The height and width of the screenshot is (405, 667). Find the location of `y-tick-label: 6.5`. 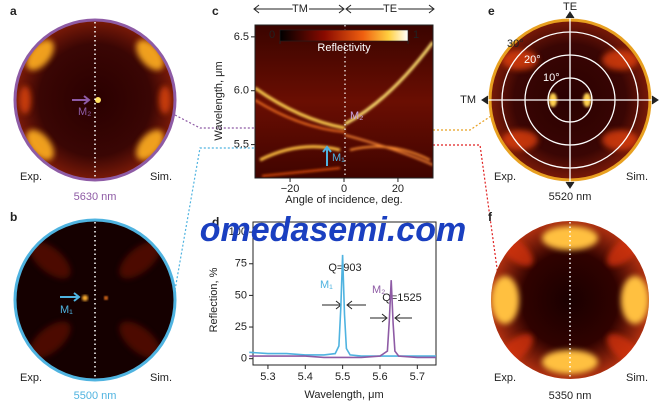

y-tick-label: 6.5 is located at coordinates (241, 37).